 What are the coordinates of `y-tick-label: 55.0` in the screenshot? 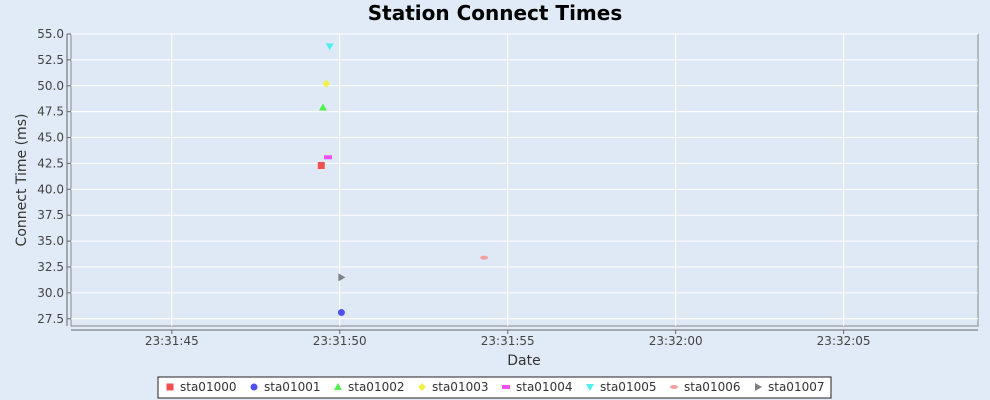 It's located at (50, 34).